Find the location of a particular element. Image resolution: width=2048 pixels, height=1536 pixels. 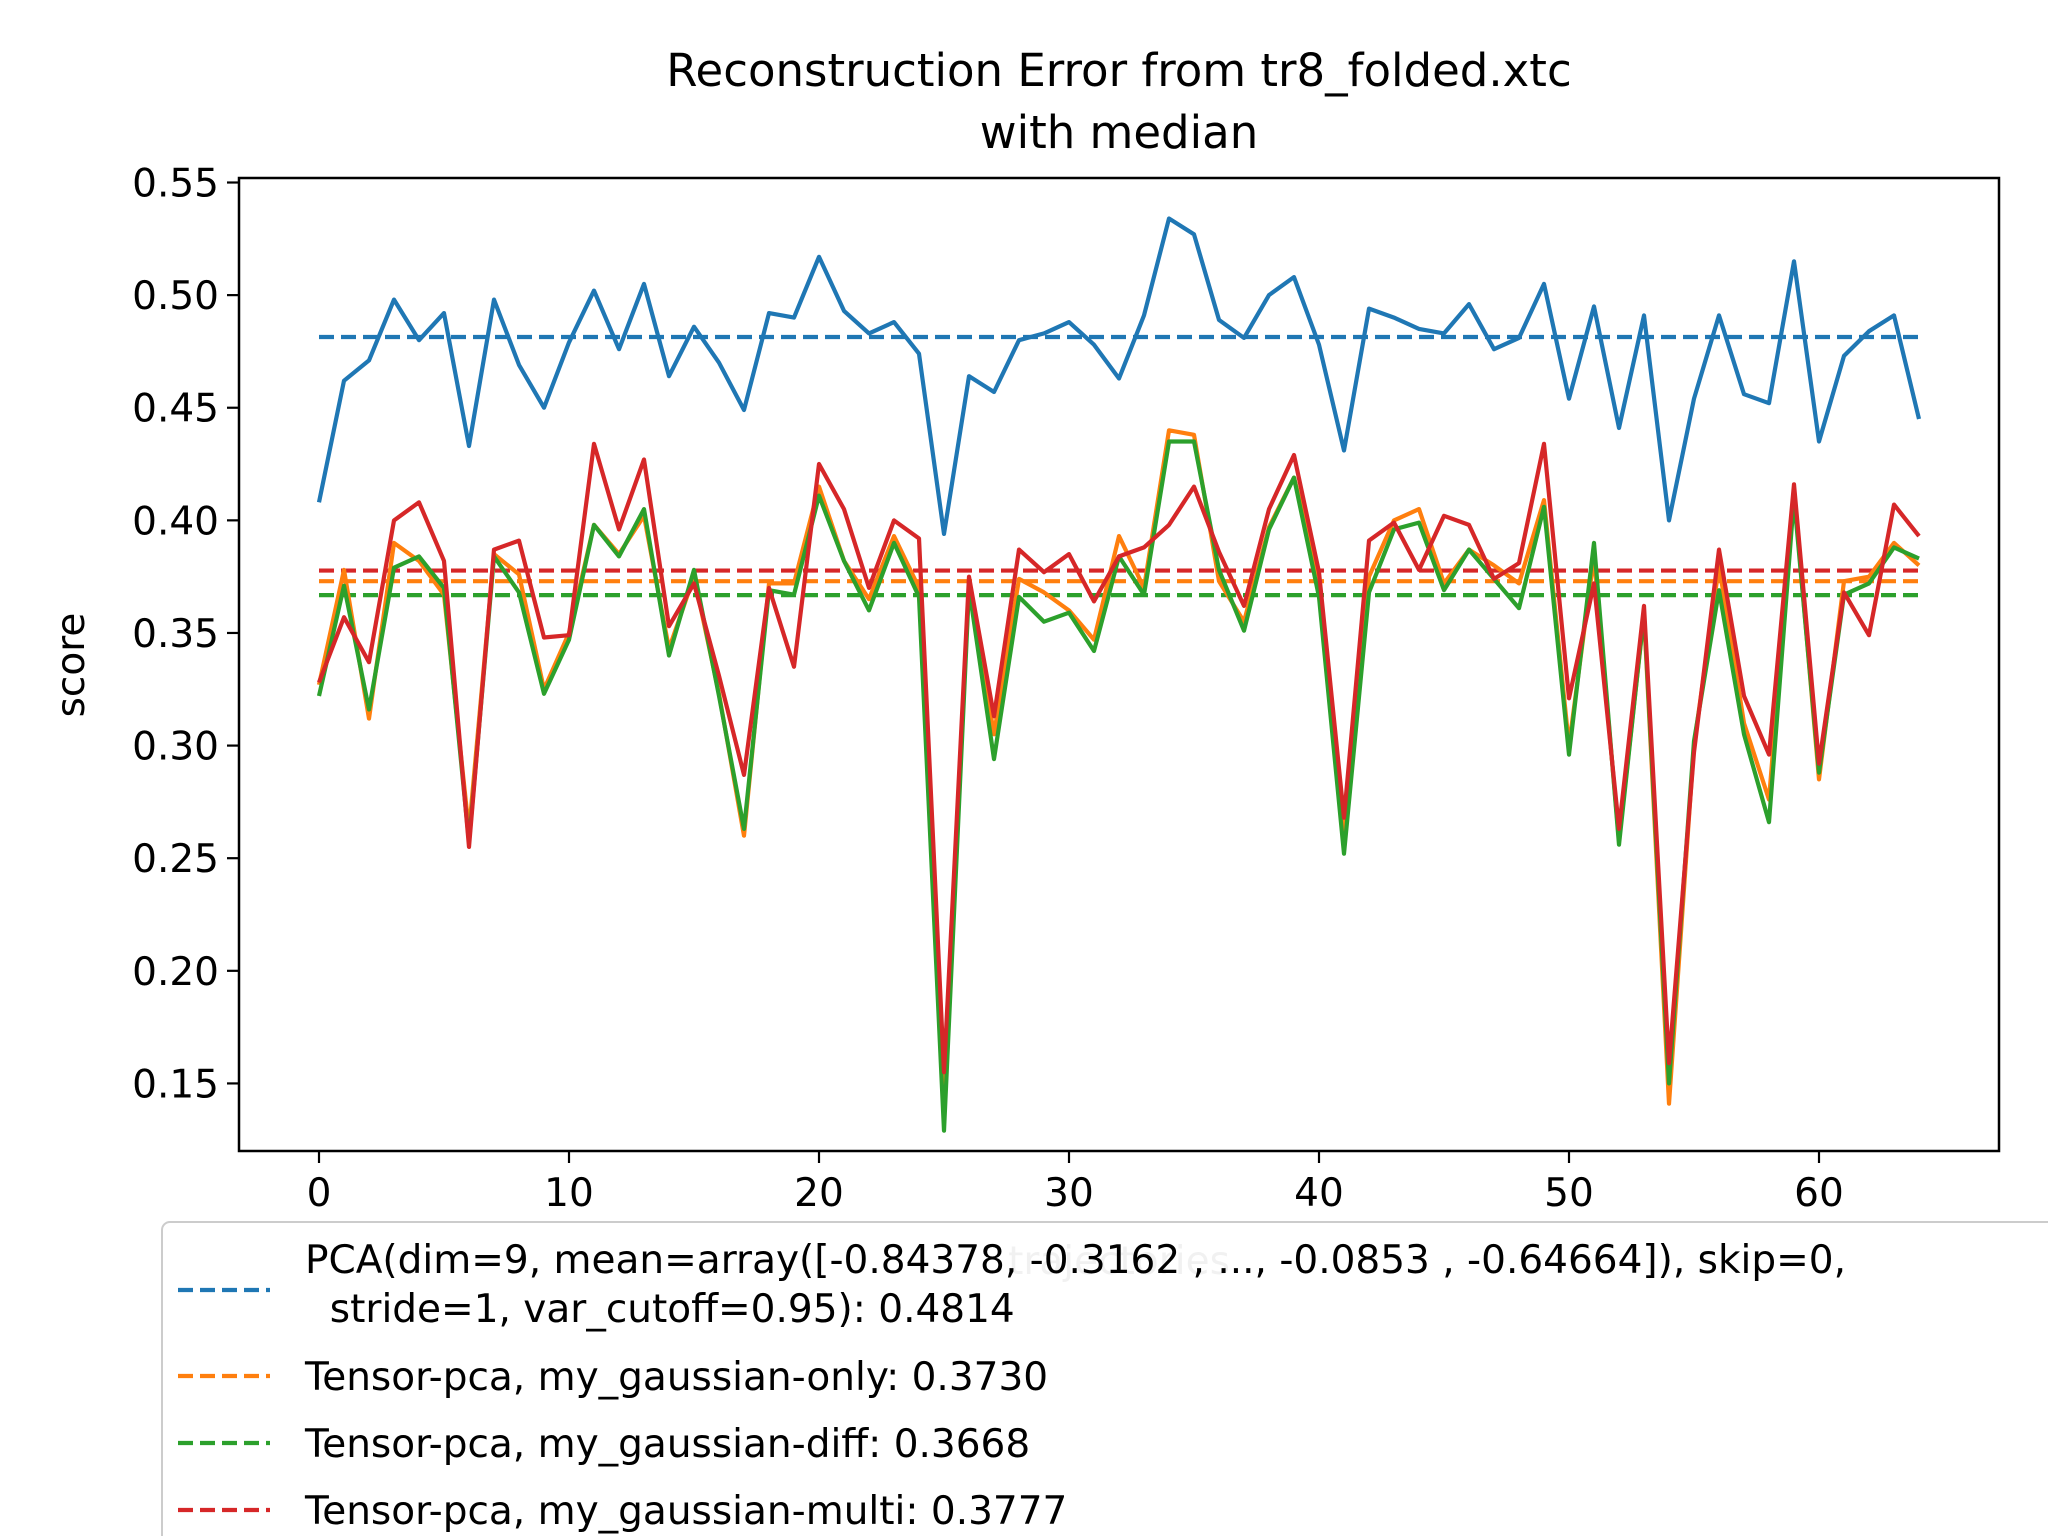

chart-title: Reconstruction Error from tr8_folded.xtc is located at coordinates (1118, 70).